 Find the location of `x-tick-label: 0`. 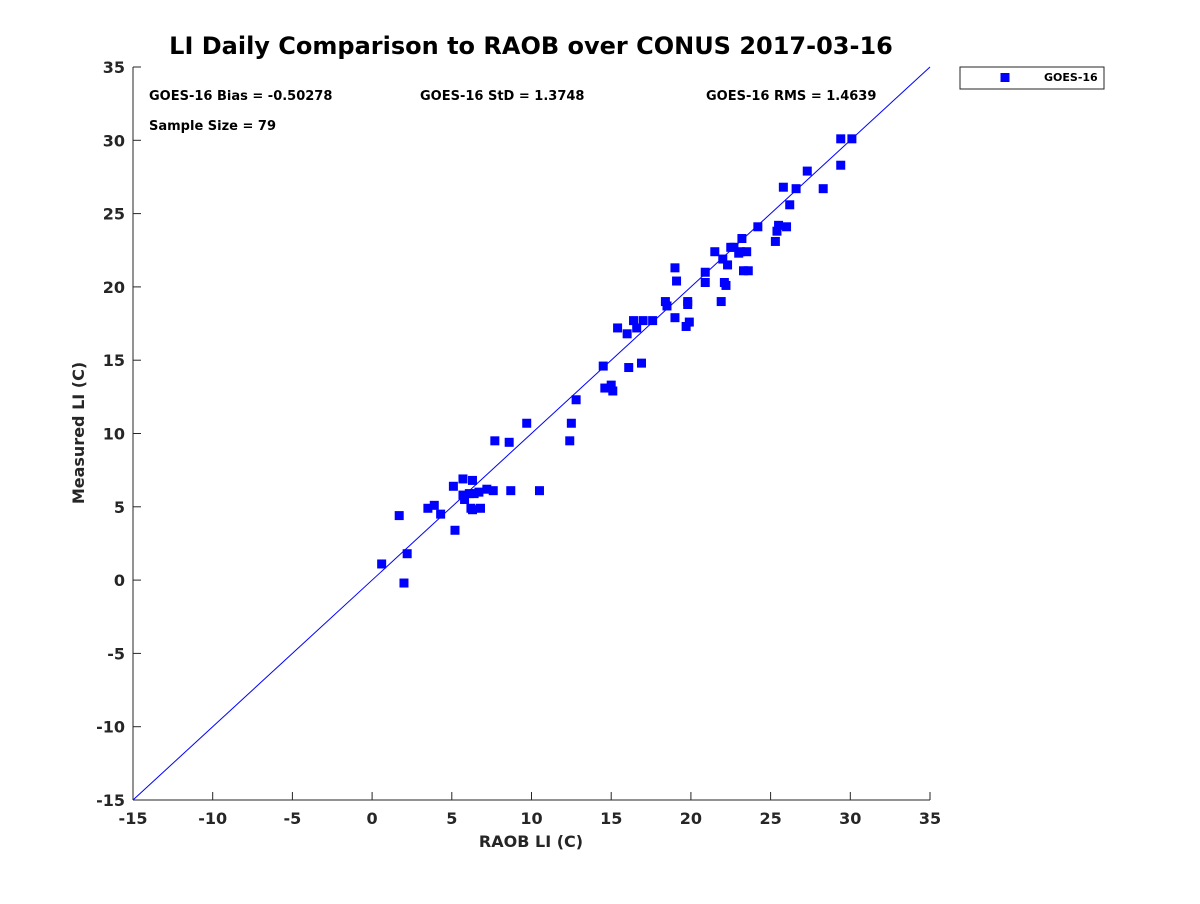

x-tick-label: 0 is located at coordinates (372, 818).